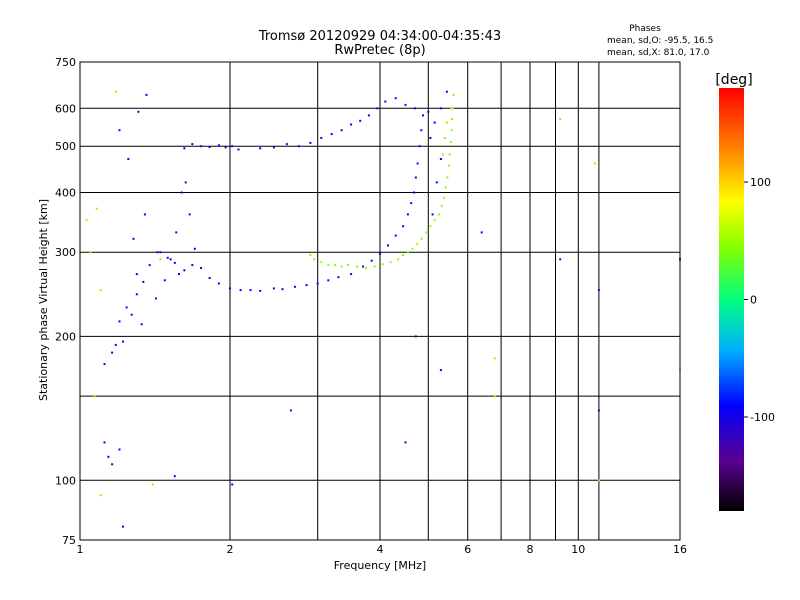 The width and height of the screenshot is (800, 600). I want to click on stats-title: Phases, so click(645, 29).